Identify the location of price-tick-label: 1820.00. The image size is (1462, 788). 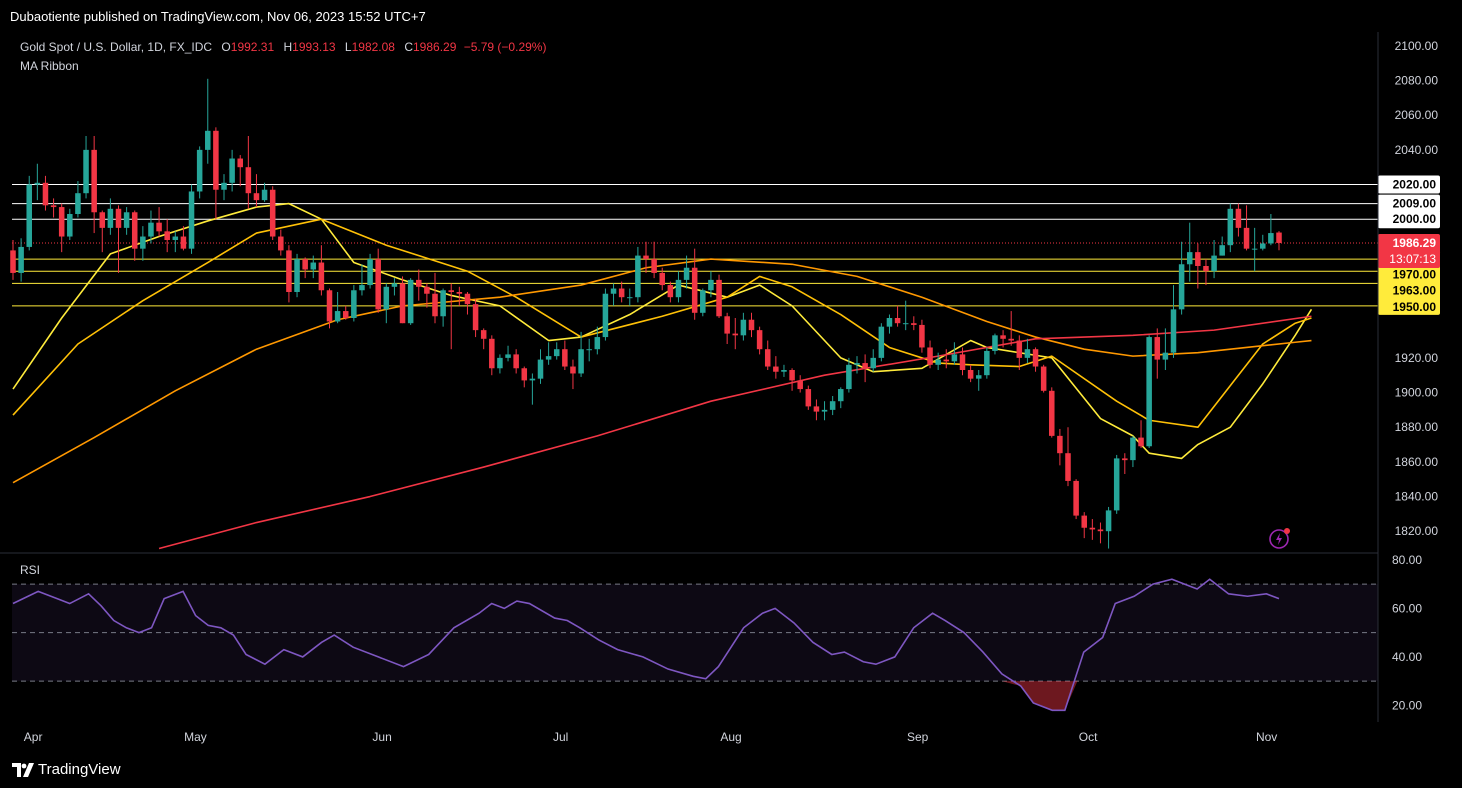
(1417, 531).